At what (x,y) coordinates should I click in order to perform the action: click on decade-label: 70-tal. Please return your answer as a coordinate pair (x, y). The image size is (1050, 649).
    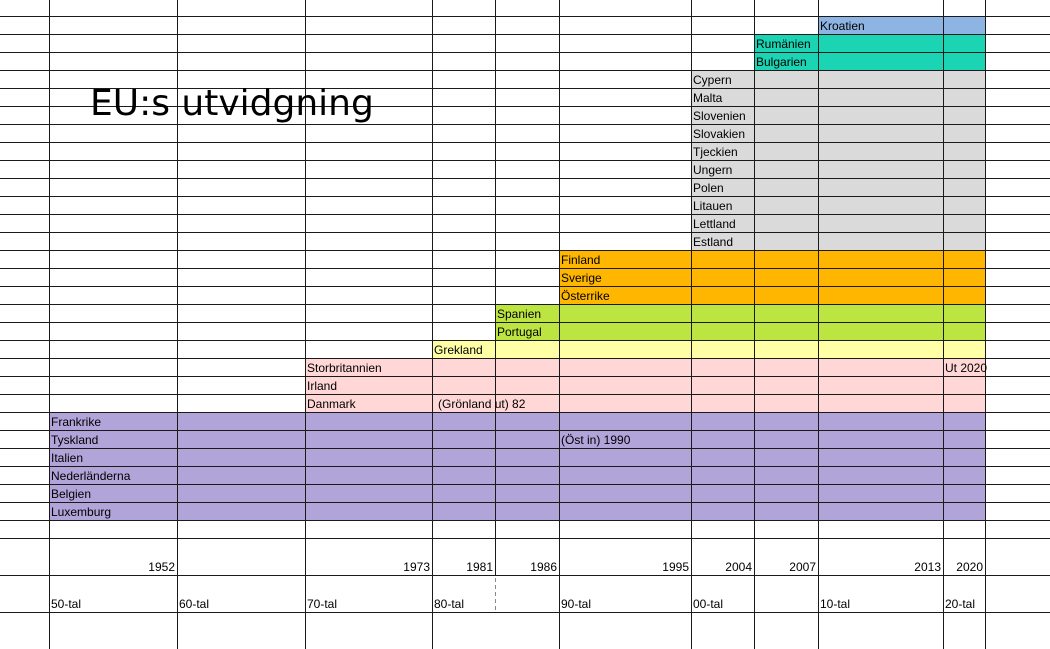
    Looking at the image, I should click on (322, 604).